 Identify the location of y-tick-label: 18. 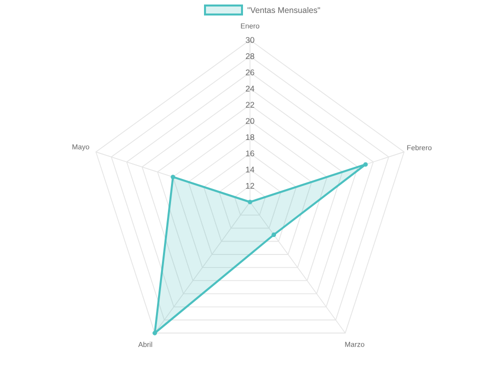
(250, 137).